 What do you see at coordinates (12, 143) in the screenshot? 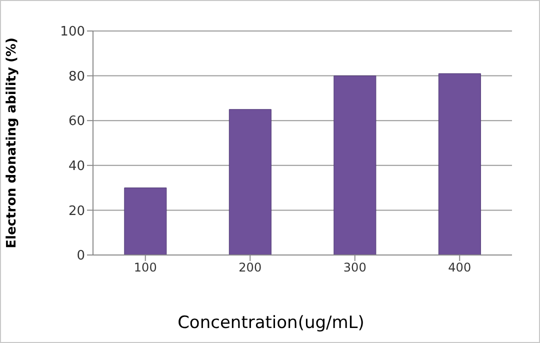
I see `y-axis-title: Electron donating ability (%)` at bounding box center [12, 143].